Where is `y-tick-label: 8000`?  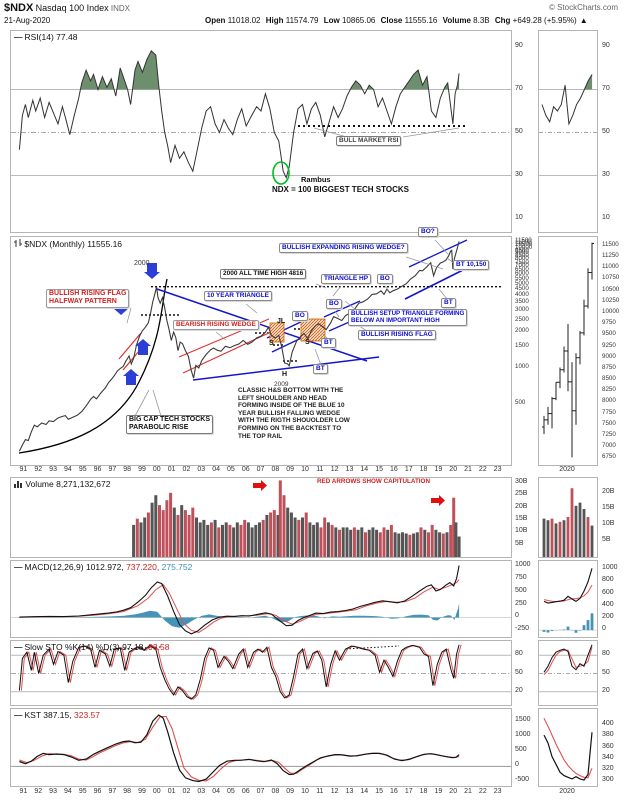
y-tick-label: 8000 is located at coordinates (609, 401).